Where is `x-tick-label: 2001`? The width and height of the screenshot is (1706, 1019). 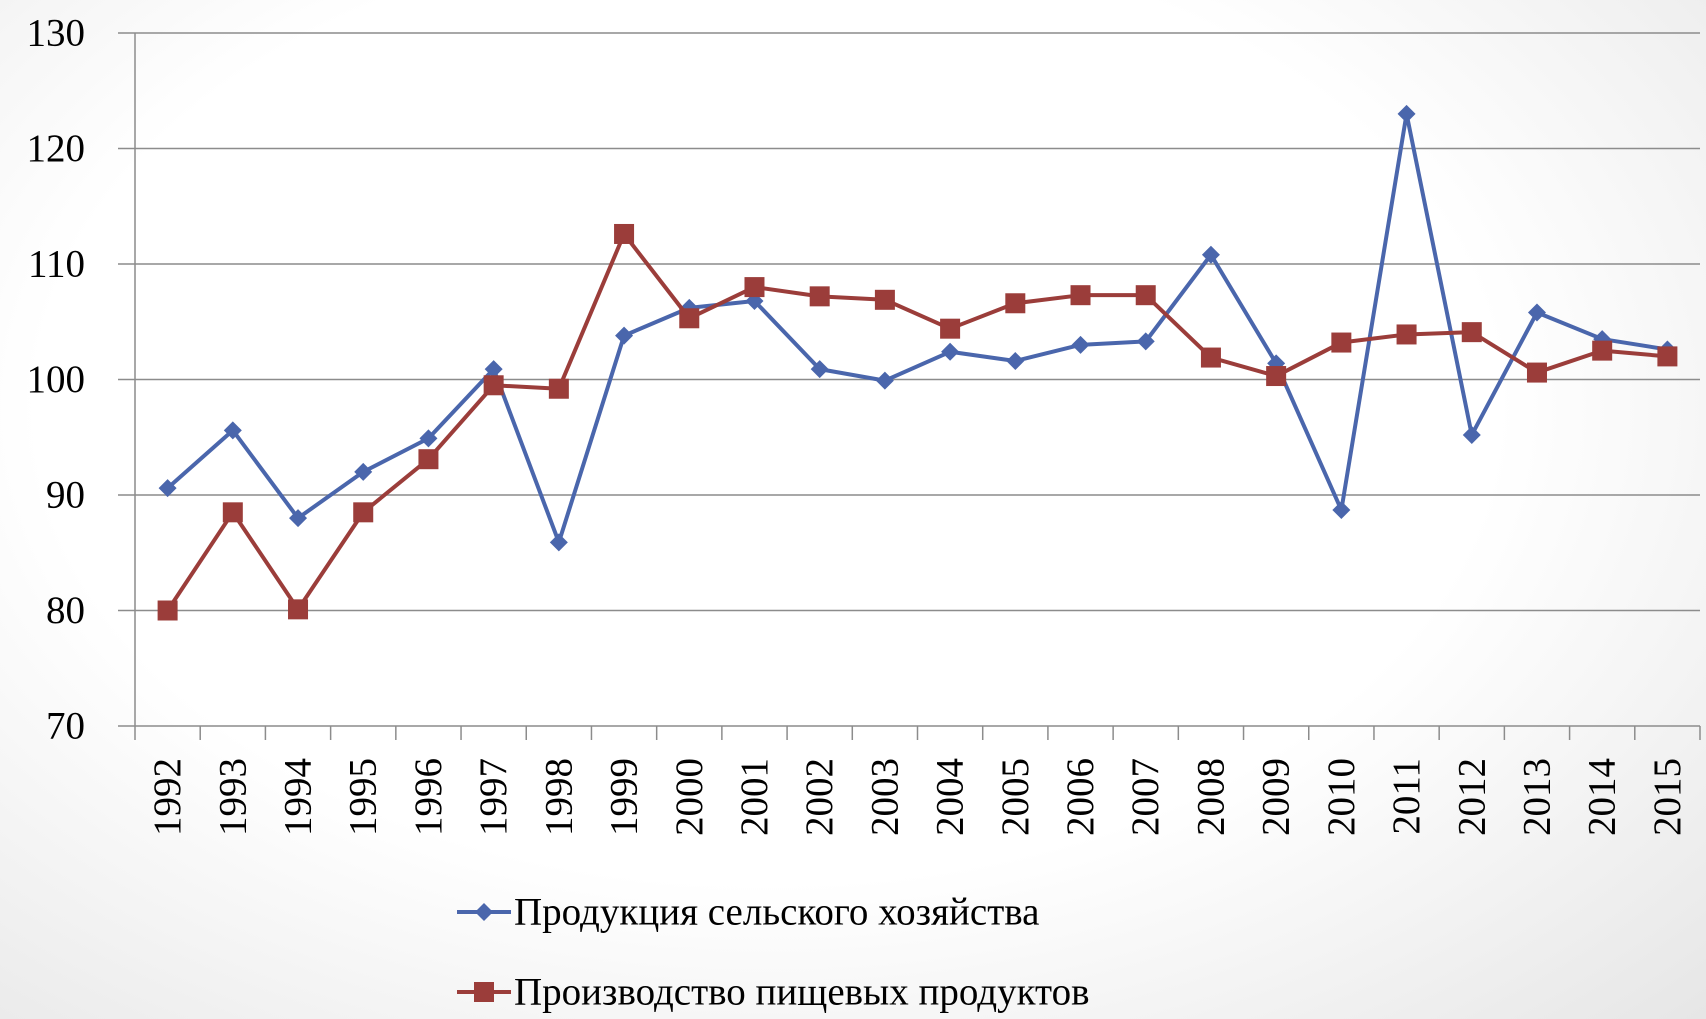 x-tick-label: 2001 is located at coordinates (754, 797).